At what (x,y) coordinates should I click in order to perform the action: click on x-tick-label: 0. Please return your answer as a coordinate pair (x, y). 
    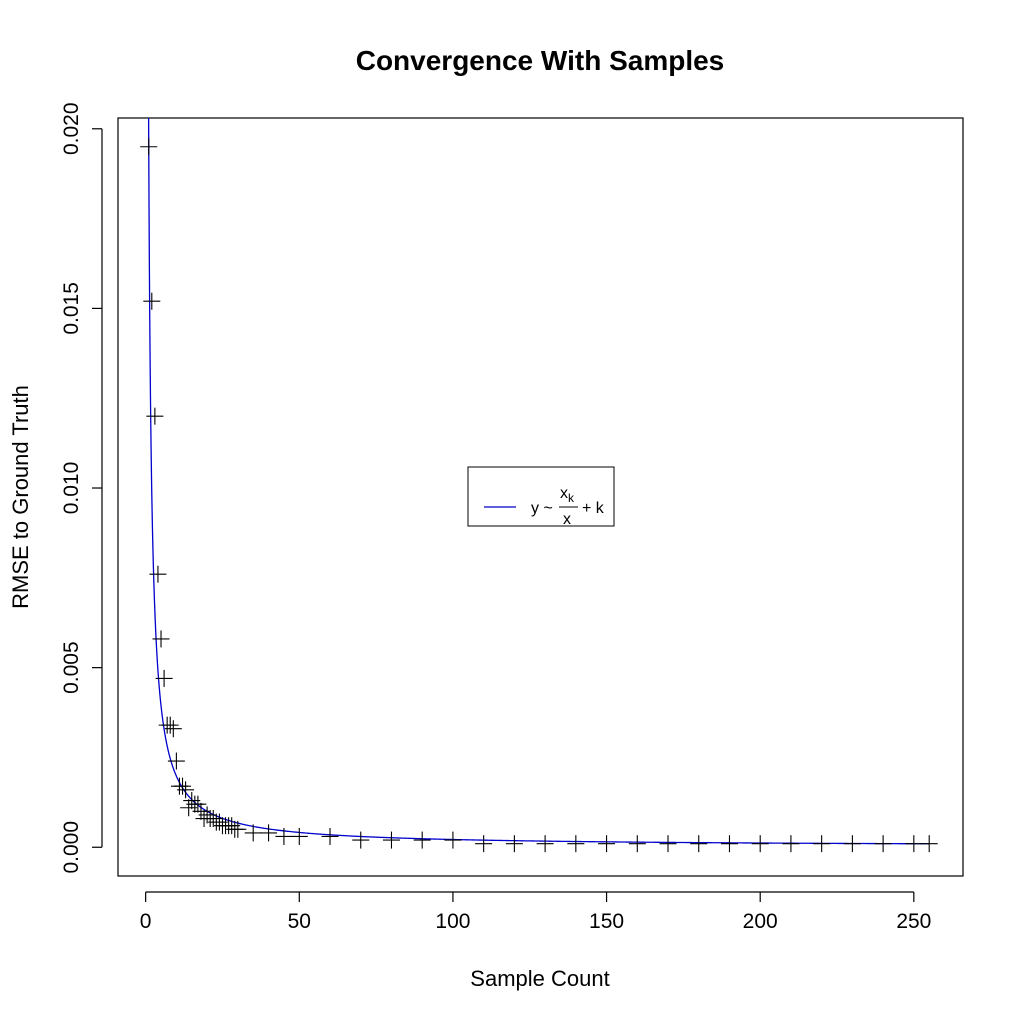
    Looking at the image, I should click on (146, 921).